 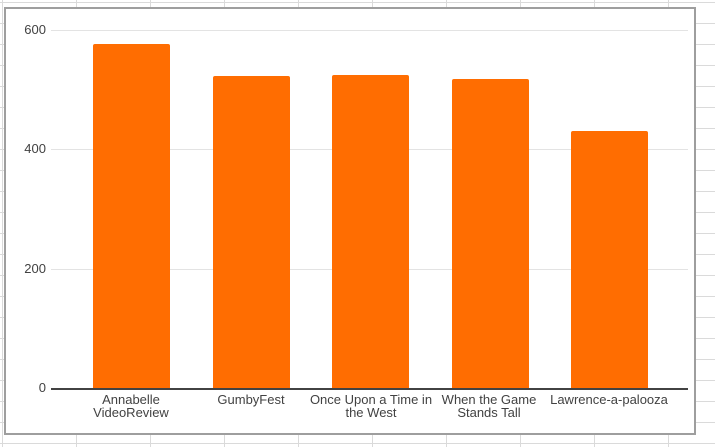 I want to click on y-axis-tick-label: 0, so click(x=42, y=387).